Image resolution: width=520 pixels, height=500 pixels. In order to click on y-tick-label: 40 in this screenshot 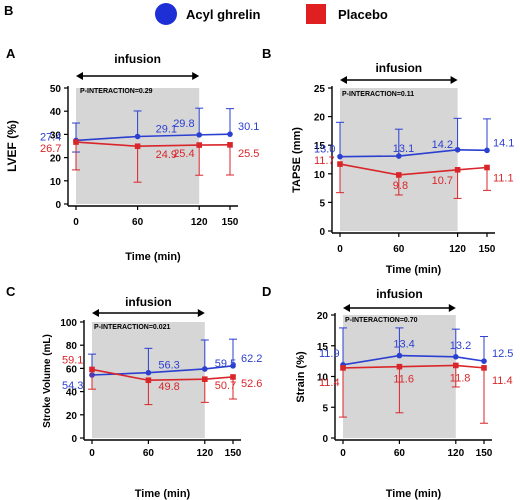, I will do `click(56, 112)`.